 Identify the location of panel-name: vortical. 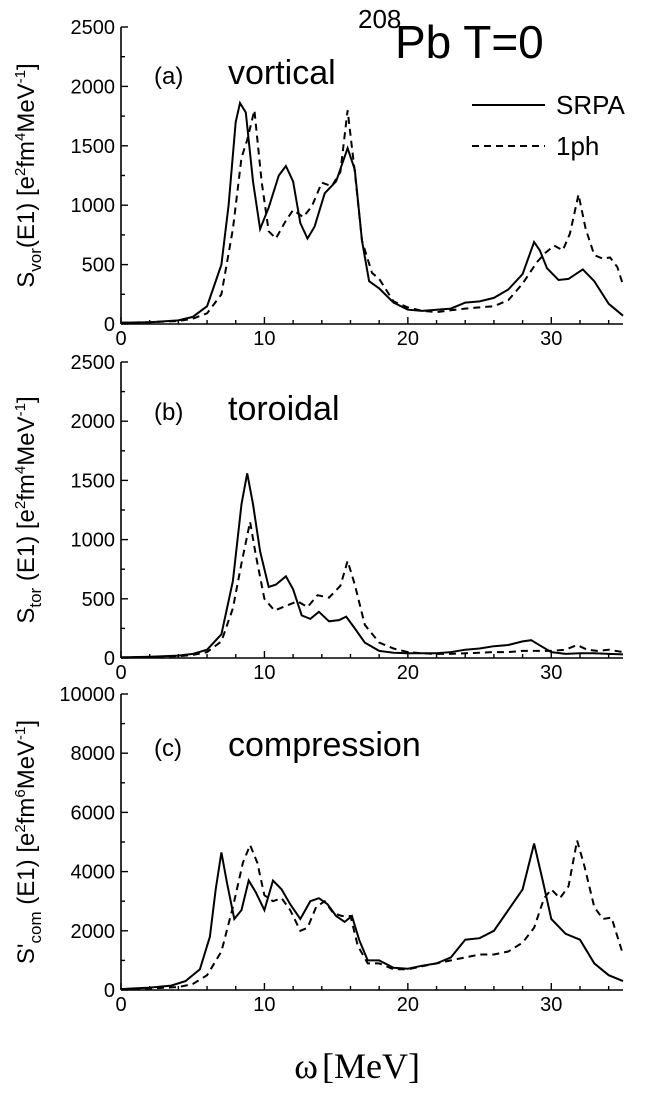
(282, 73).